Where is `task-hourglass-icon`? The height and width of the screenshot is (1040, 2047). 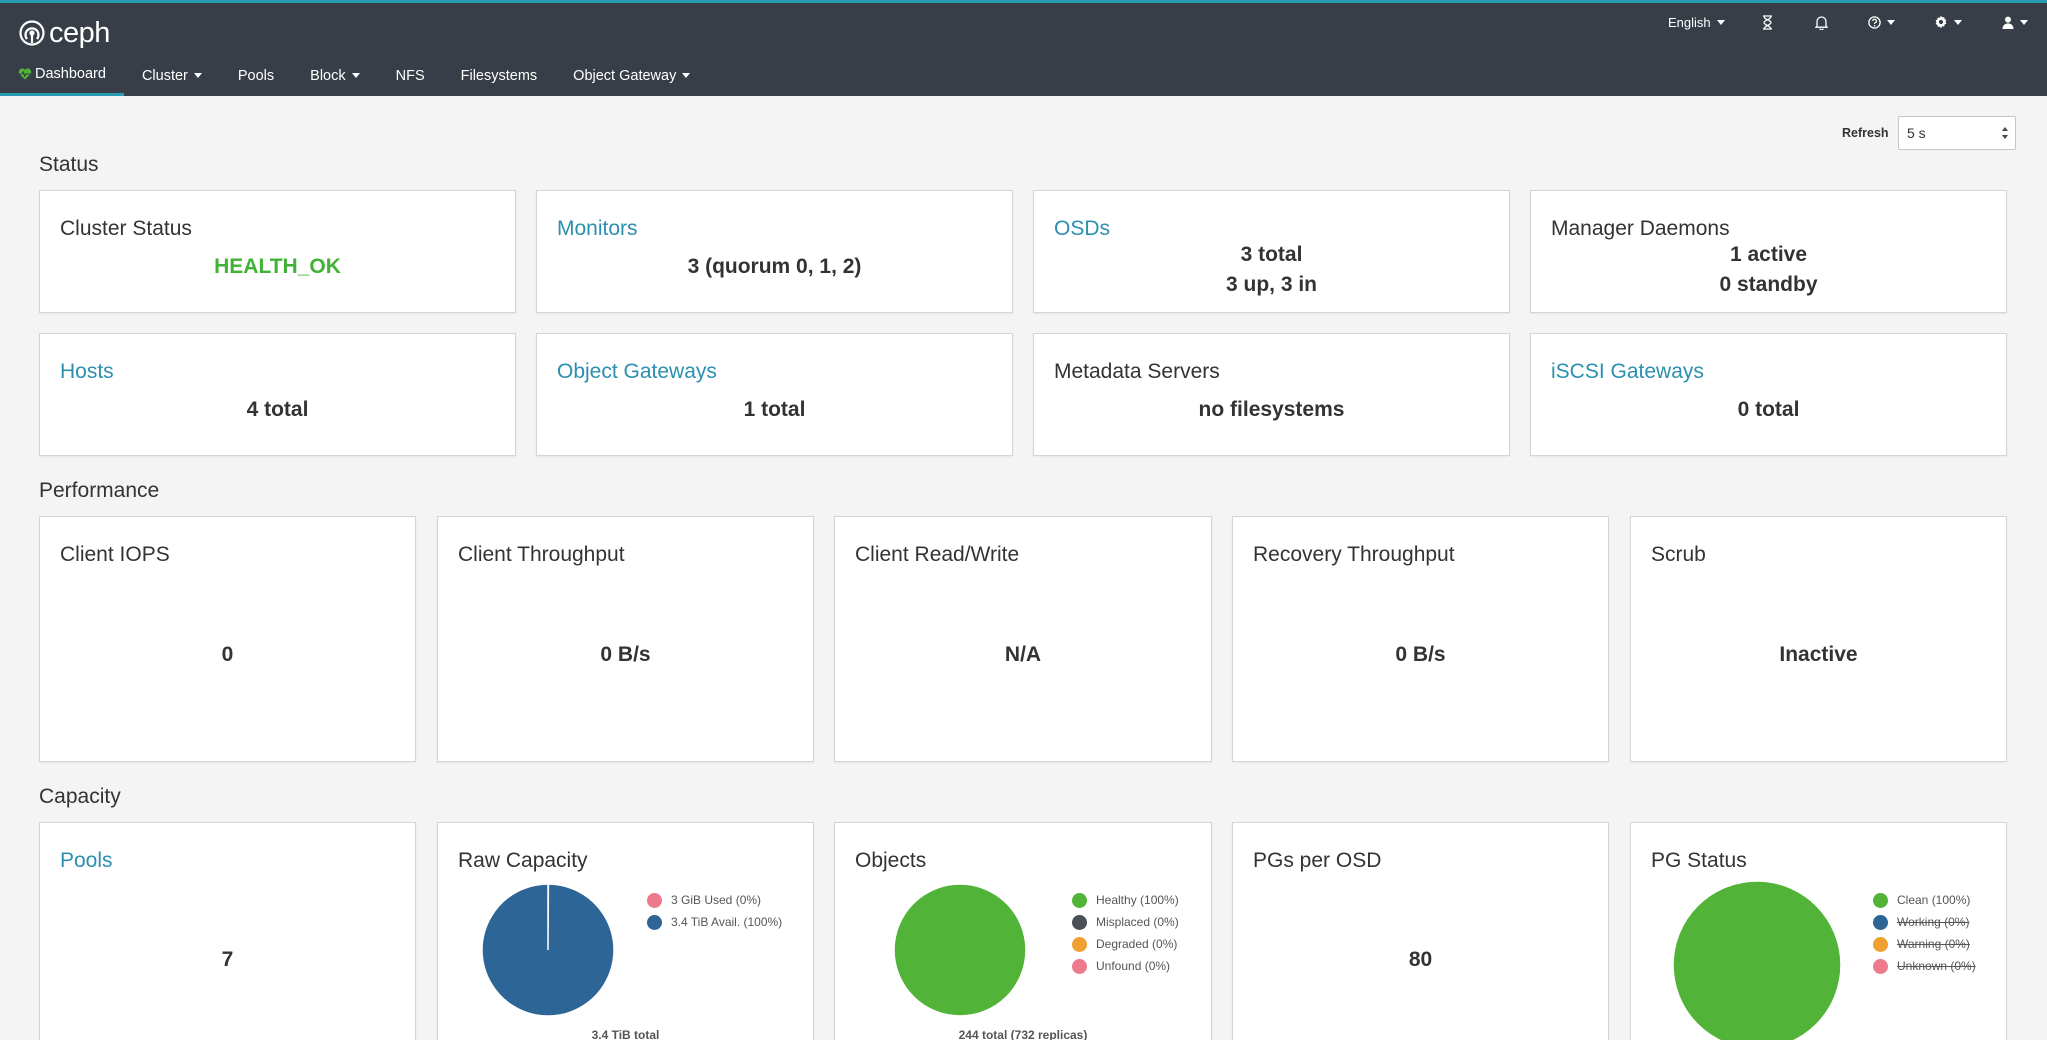 task-hourglass-icon is located at coordinates (1767, 22).